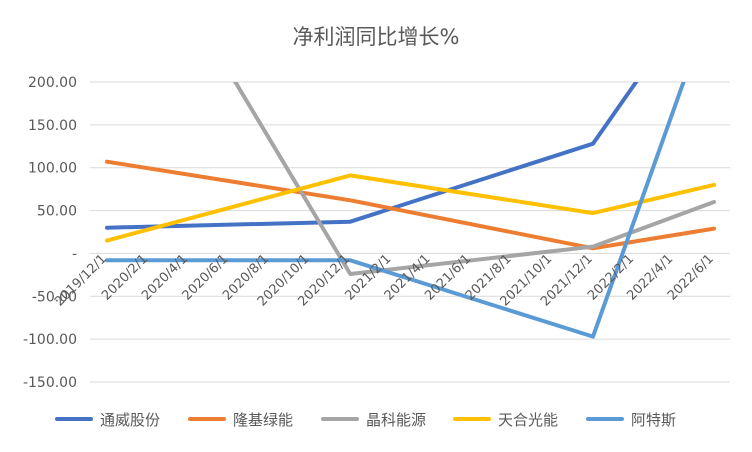 Image resolution: width=752 pixels, height=452 pixels. What do you see at coordinates (50, 340) in the screenshot?
I see `y-tick-label: -100.00` at bounding box center [50, 340].